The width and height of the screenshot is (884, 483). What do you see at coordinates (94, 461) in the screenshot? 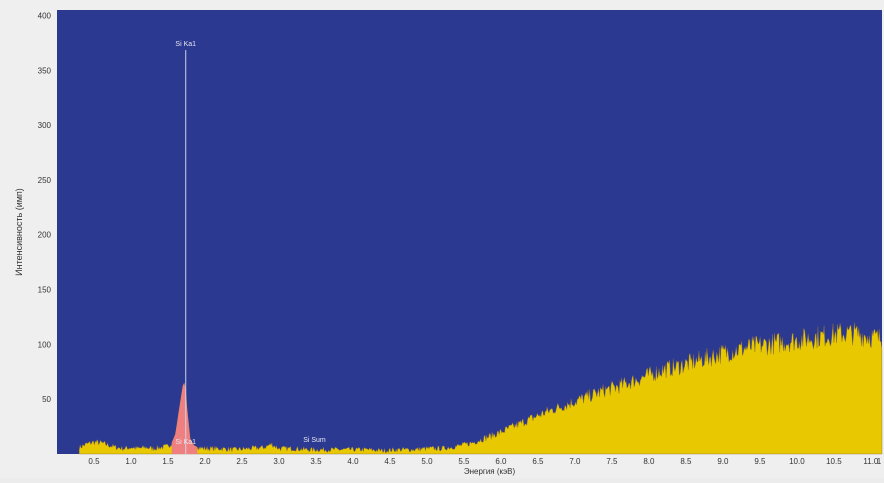
I see `x-tick-label: 0.5` at bounding box center [94, 461].